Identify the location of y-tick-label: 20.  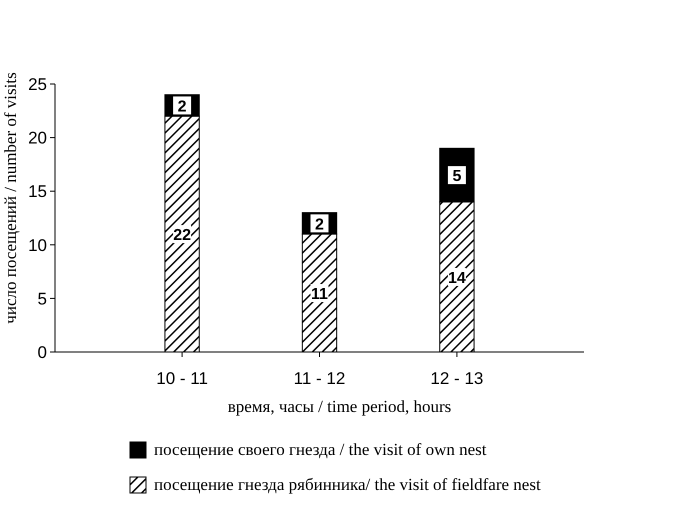
(37, 138).